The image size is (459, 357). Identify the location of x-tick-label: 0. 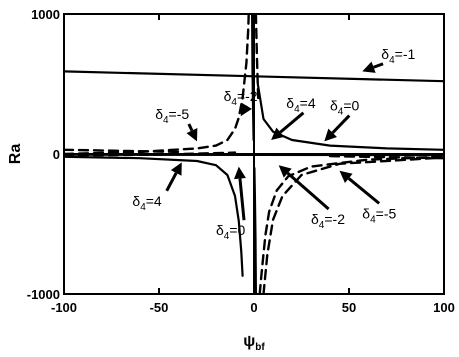
(253, 307).